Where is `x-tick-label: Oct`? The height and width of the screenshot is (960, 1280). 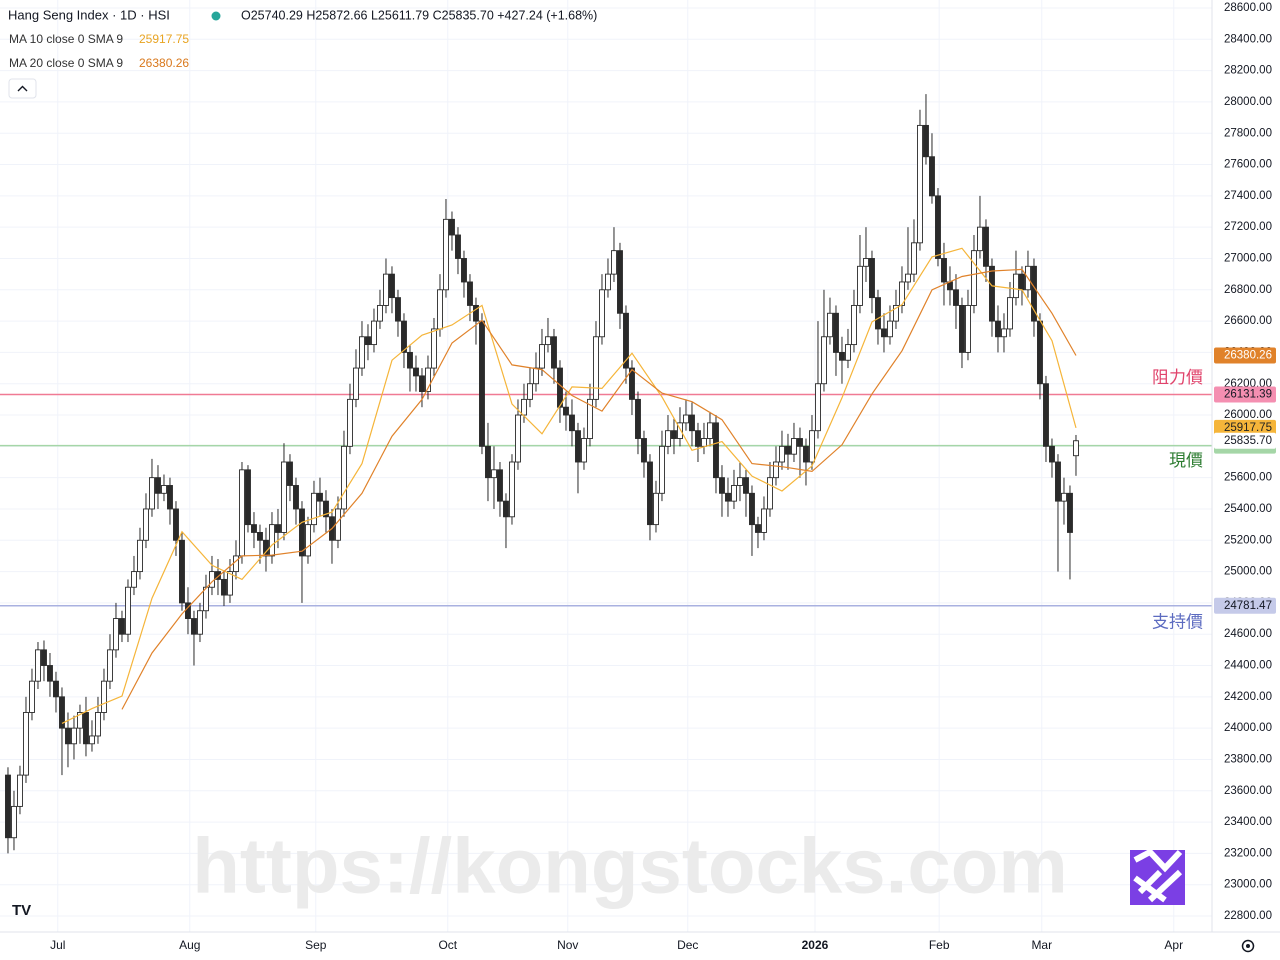
x-tick-label: Oct is located at coordinates (447, 945).